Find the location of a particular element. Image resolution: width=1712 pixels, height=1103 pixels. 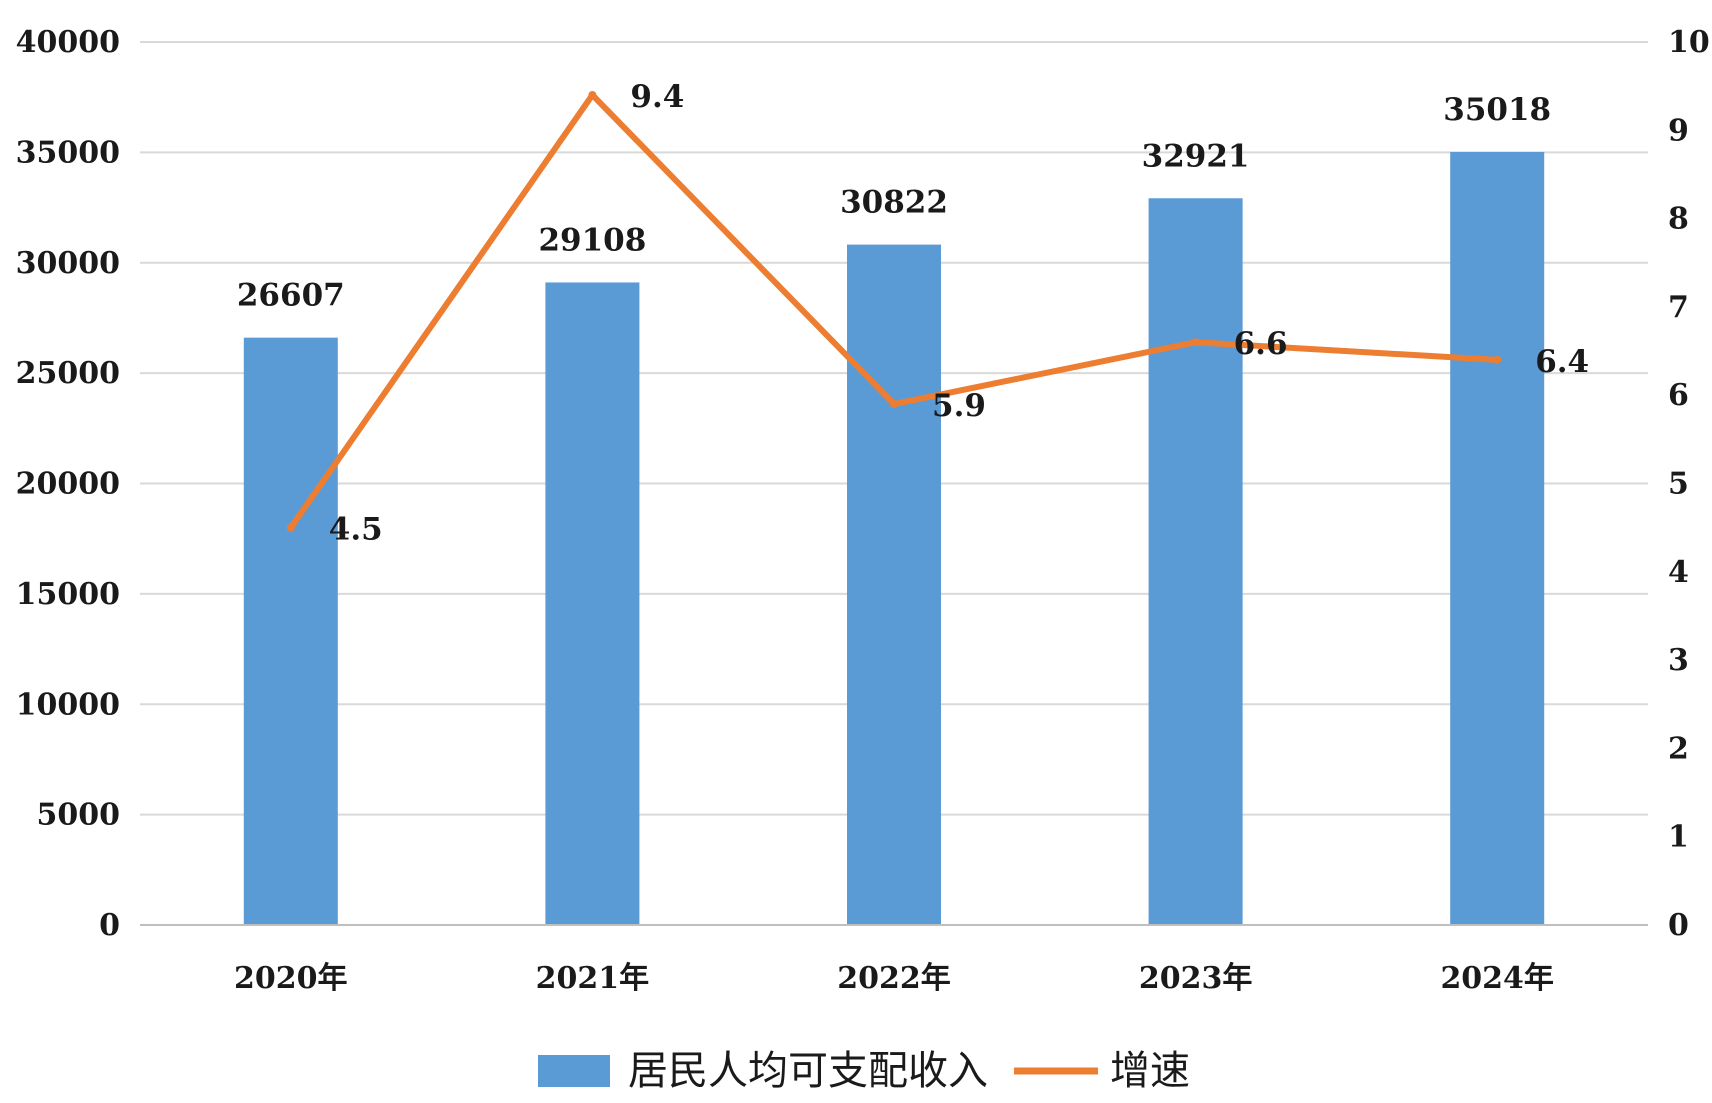

bar-data-label: 29108 is located at coordinates (592, 240).